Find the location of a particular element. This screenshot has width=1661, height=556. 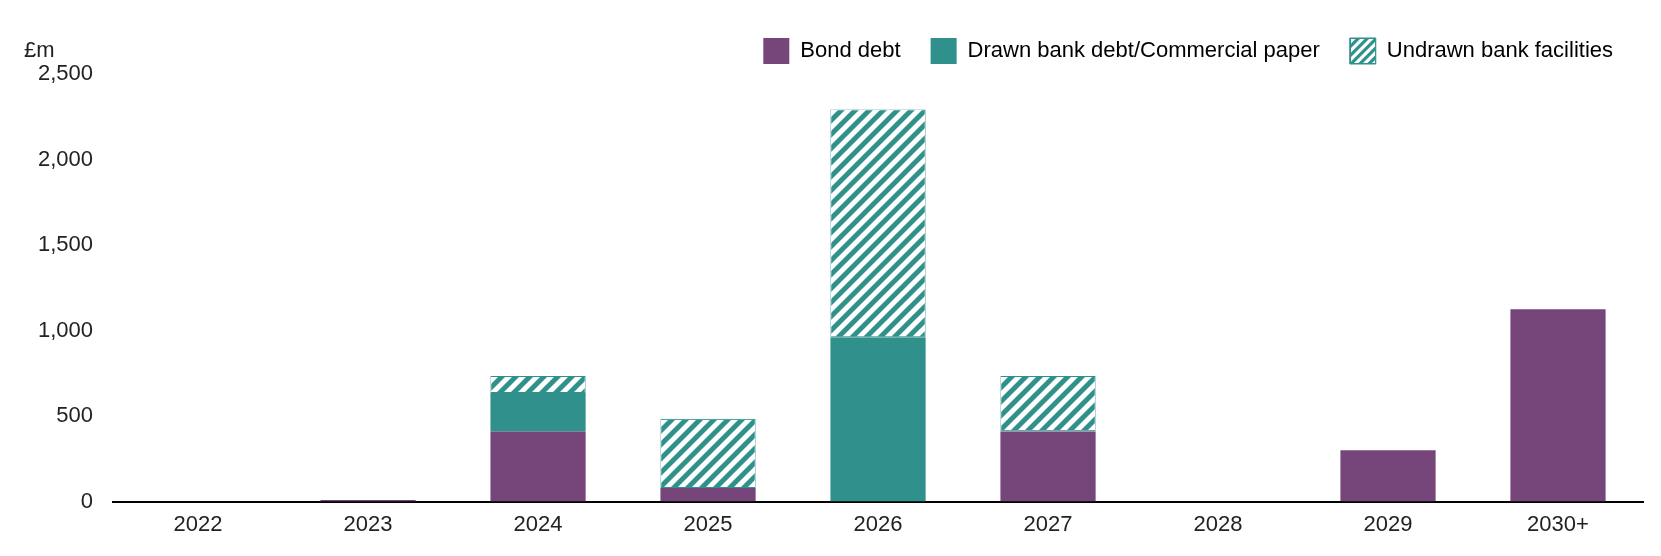

x-tick-label: 2026 is located at coordinates (878, 523).